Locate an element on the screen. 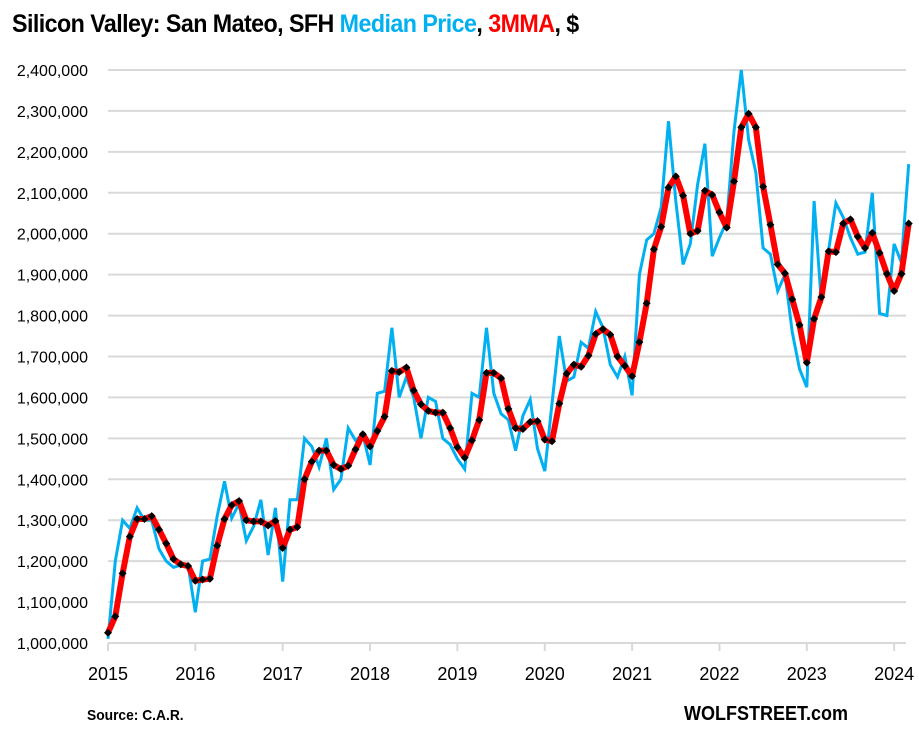 Image resolution: width=919 pixels, height=747 pixels. x-tick-label: 2019 is located at coordinates (457, 674).